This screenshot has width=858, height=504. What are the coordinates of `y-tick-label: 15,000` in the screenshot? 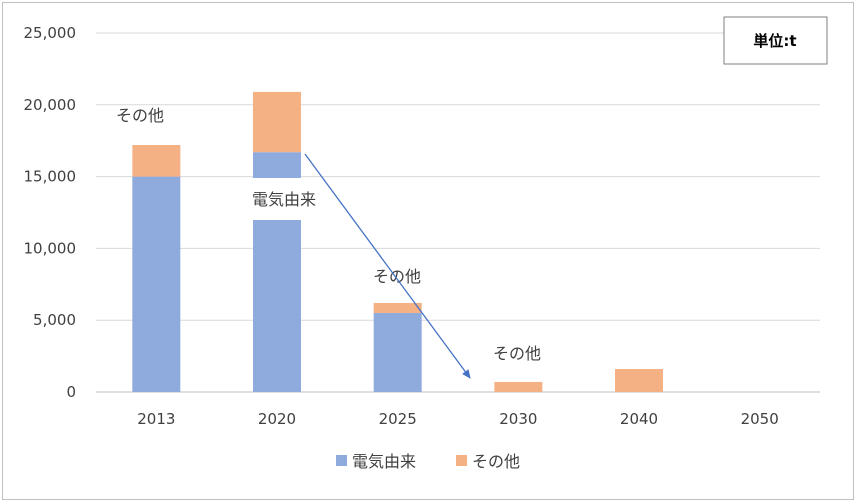 It's located at (50, 177).